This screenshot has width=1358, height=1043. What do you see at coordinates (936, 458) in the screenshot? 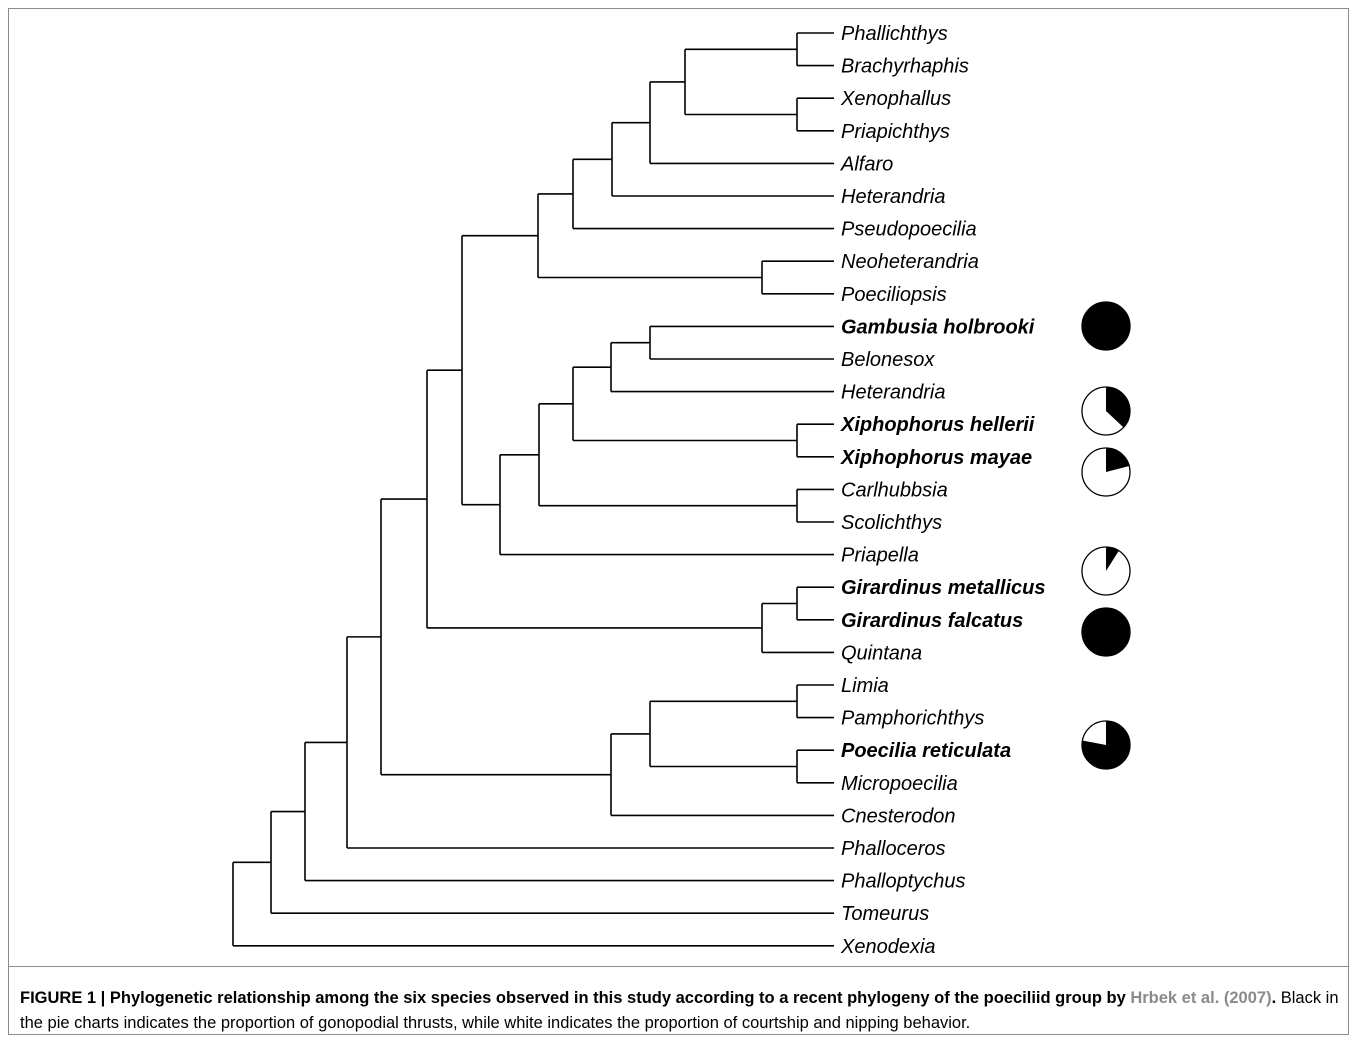
I see `taxon-label: Xiphophorus mayae` at bounding box center [936, 458].